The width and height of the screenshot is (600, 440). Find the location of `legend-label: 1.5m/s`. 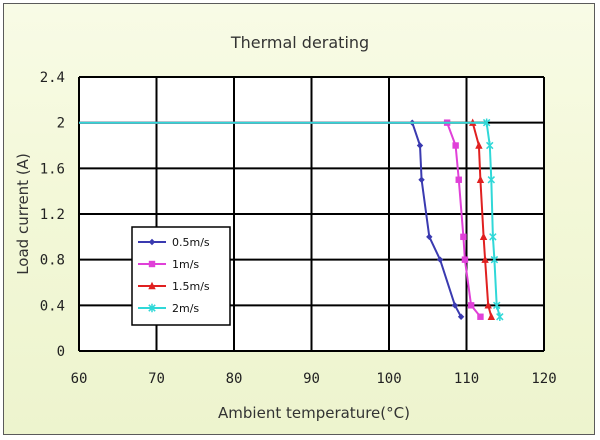

legend-label: 1.5m/s is located at coordinates (191, 286).